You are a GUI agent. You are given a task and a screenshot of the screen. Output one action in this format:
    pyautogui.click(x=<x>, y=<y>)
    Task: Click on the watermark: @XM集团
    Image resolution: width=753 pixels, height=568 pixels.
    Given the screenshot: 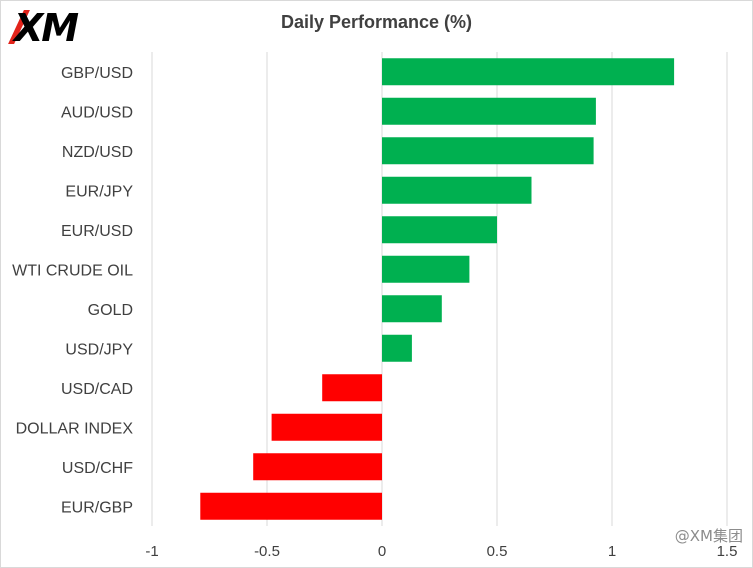 What is the action you would take?
    pyautogui.click(x=708, y=536)
    